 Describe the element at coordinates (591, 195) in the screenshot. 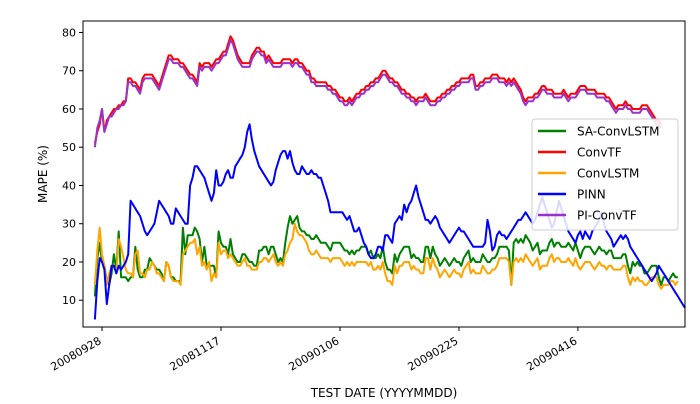

I see `legend-label: PINN` at that location.